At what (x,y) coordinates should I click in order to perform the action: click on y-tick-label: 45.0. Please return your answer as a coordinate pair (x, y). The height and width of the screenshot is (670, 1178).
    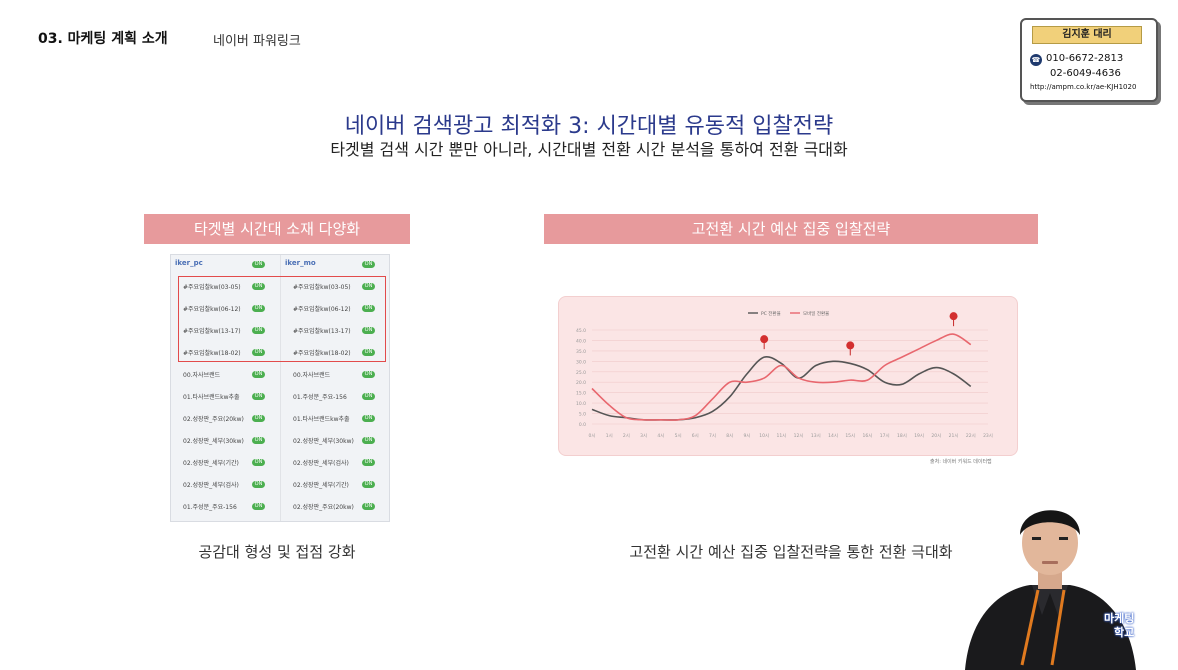
    Looking at the image, I should click on (581, 331).